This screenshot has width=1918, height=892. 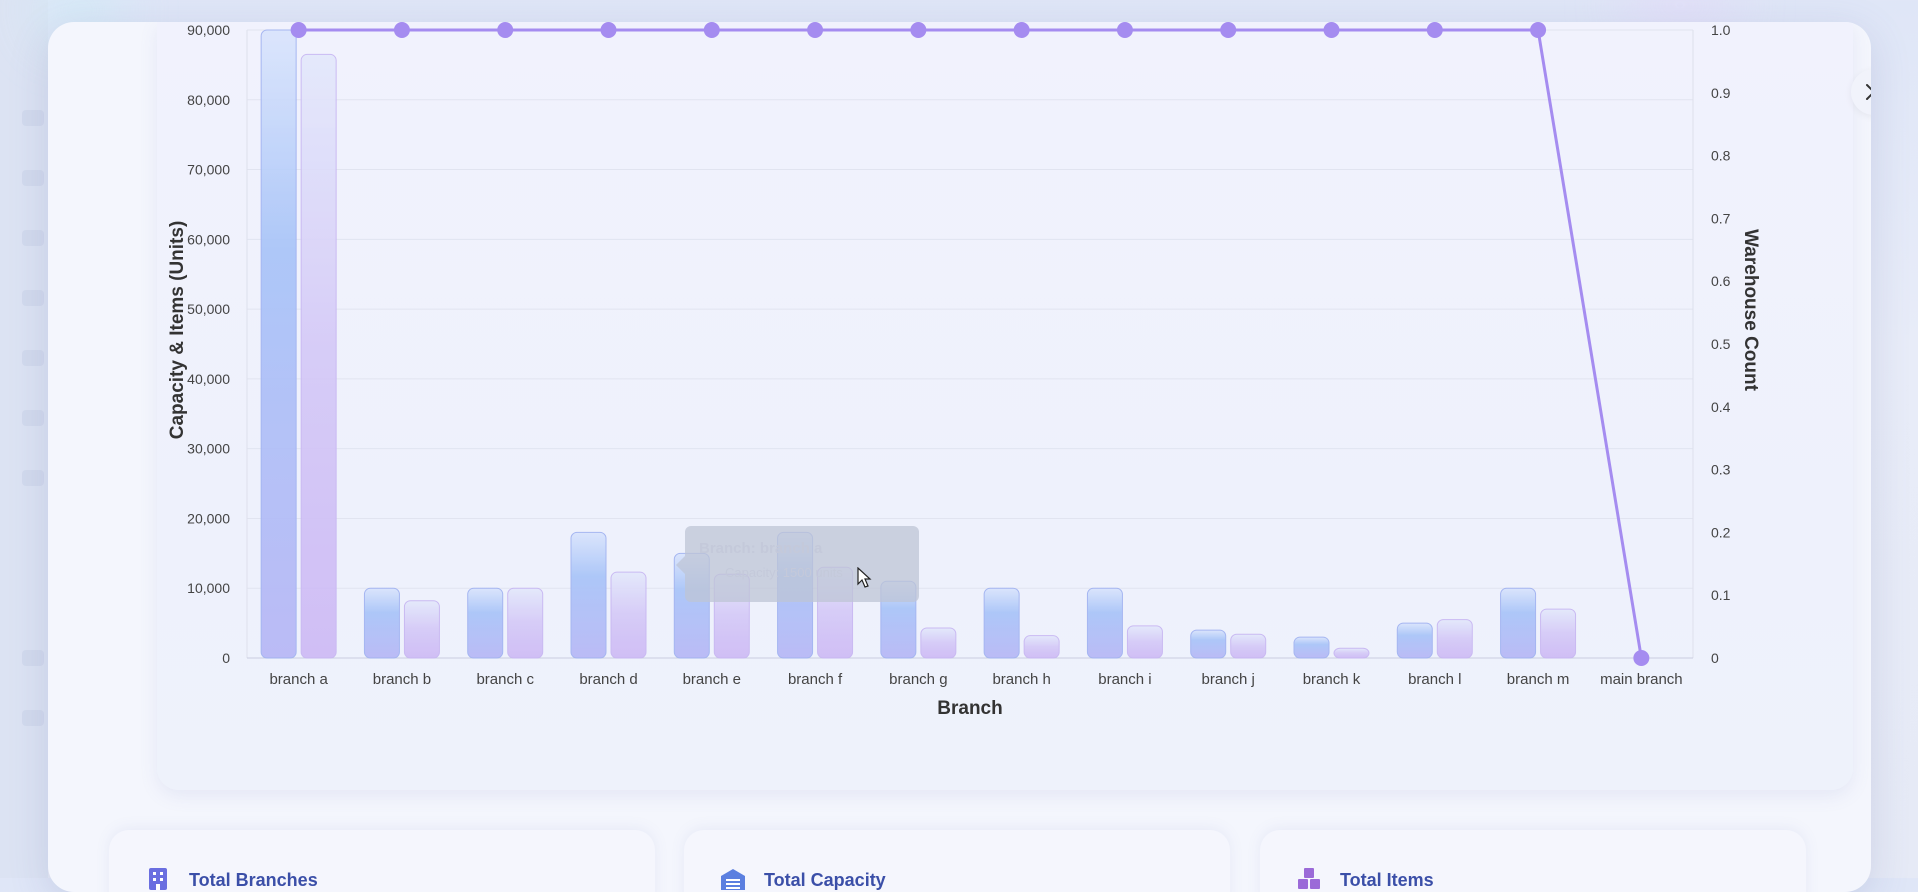 I want to click on y-tick-label: 60,000, so click(x=208, y=239).